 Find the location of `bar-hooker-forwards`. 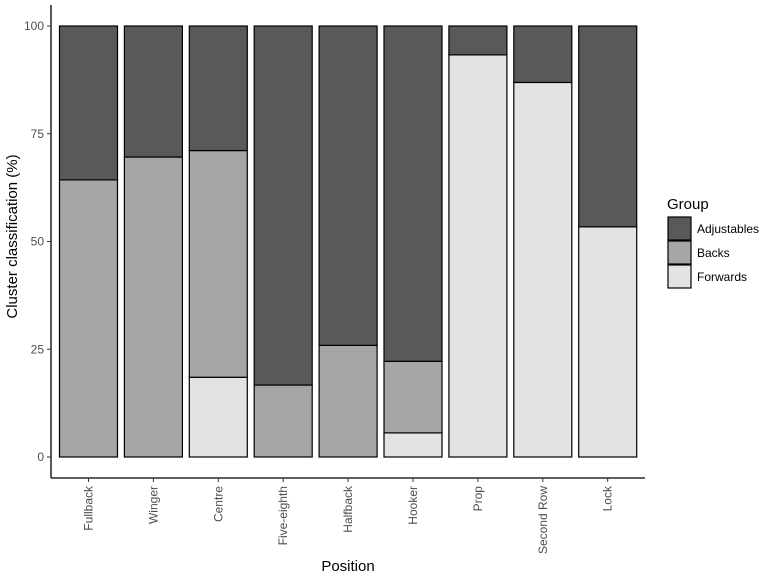

bar-hooker-forwards is located at coordinates (413, 445).